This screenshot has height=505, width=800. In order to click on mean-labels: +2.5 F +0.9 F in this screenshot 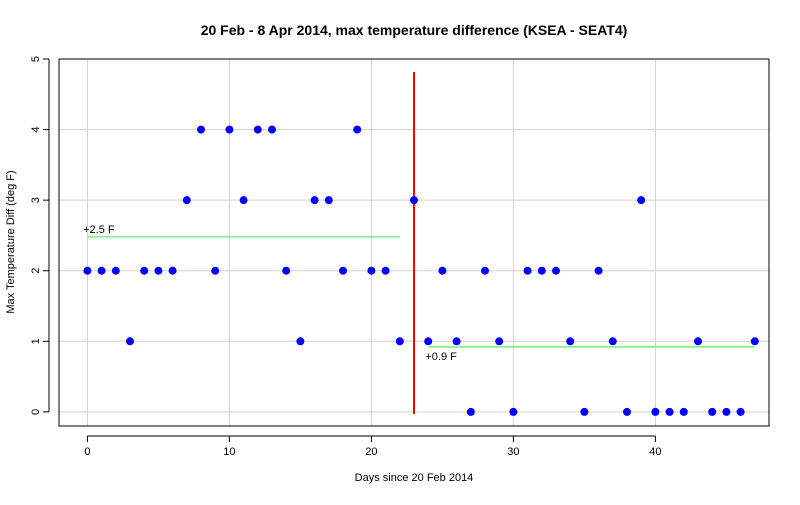, I will do `click(270, 293)`.